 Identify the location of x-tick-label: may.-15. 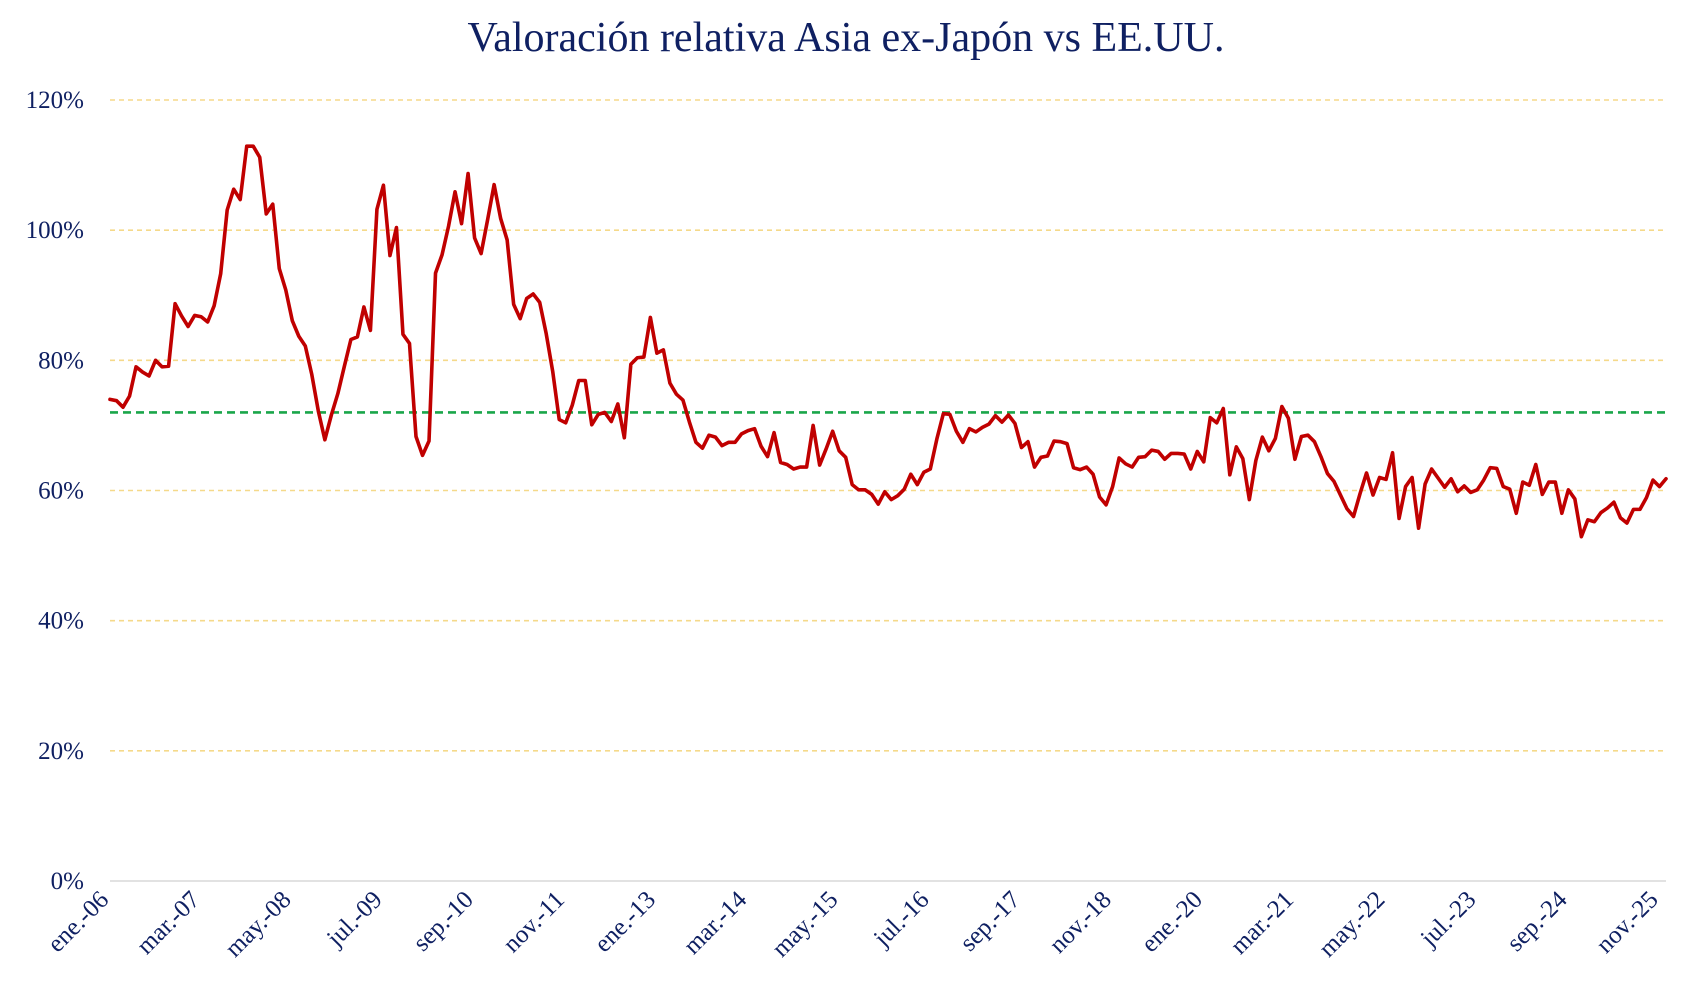
(805, 924).